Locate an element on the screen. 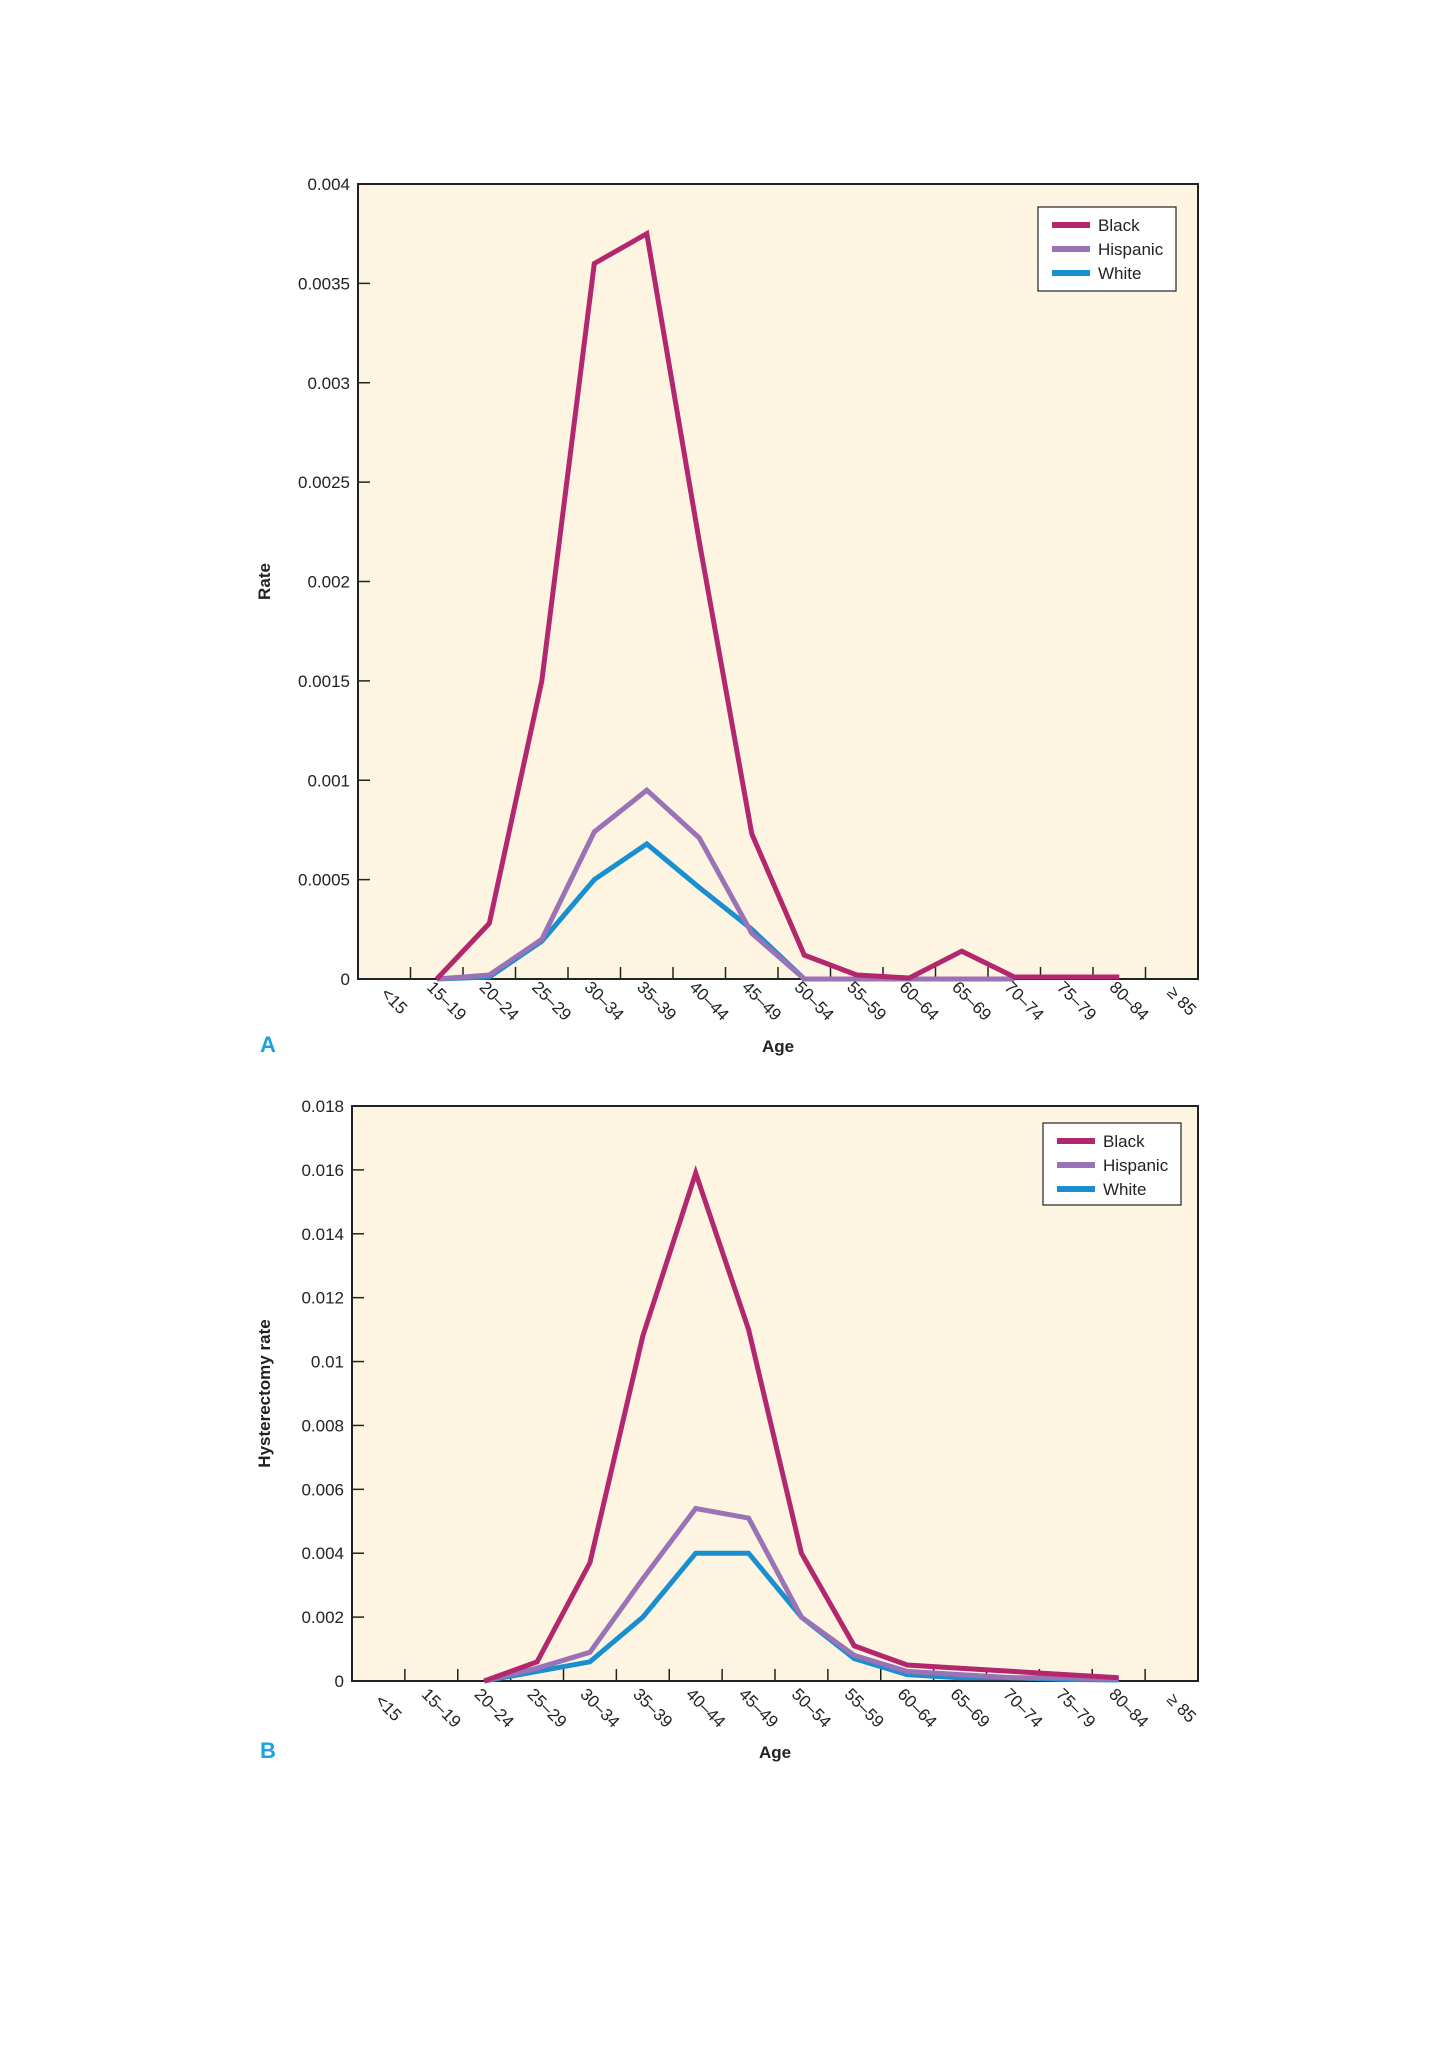  y-tick-label: 0.012 is located at coordinates (322, 1298).